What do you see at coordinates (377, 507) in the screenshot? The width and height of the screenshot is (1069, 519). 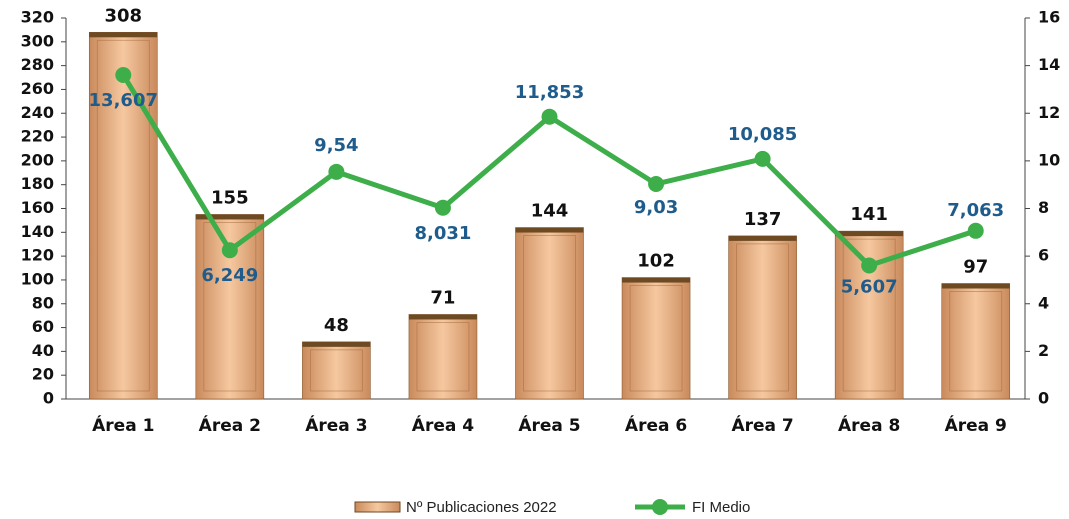 I see `legend-swatch` at bounding box center [377, 507].